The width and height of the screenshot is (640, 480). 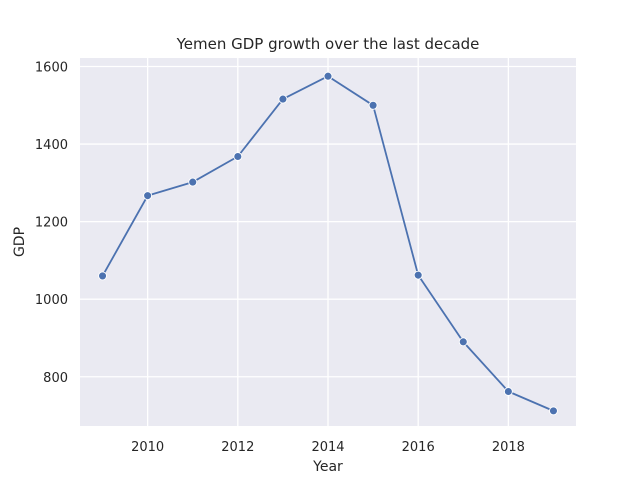 I want to click on x-tick-label: 2010, so click(x=147, y=447).